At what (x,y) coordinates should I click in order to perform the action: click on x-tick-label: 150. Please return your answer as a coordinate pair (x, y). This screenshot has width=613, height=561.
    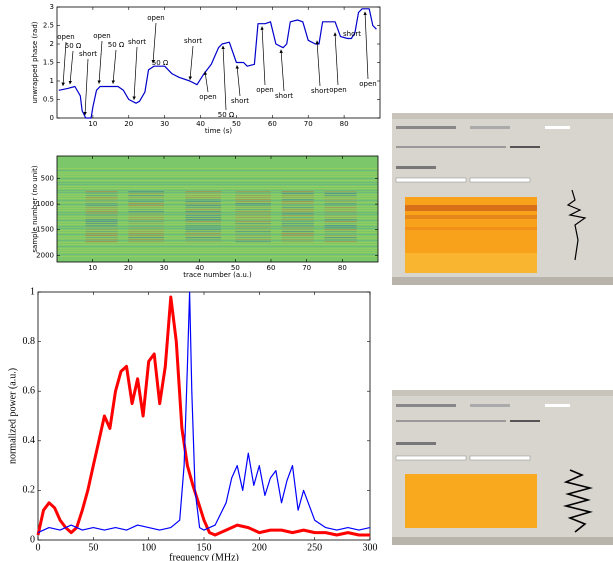
    Looking at the image, I should click on (204, 547).